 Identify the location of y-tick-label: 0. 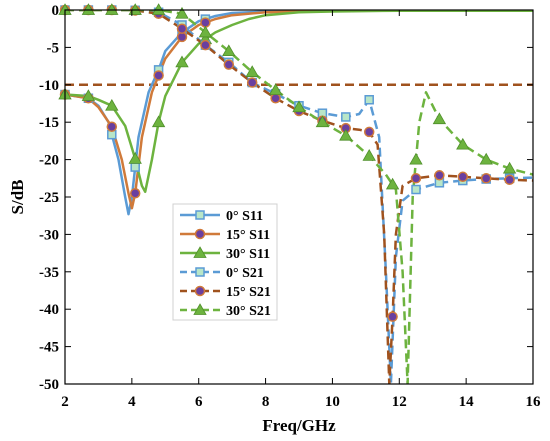
(56, 11).